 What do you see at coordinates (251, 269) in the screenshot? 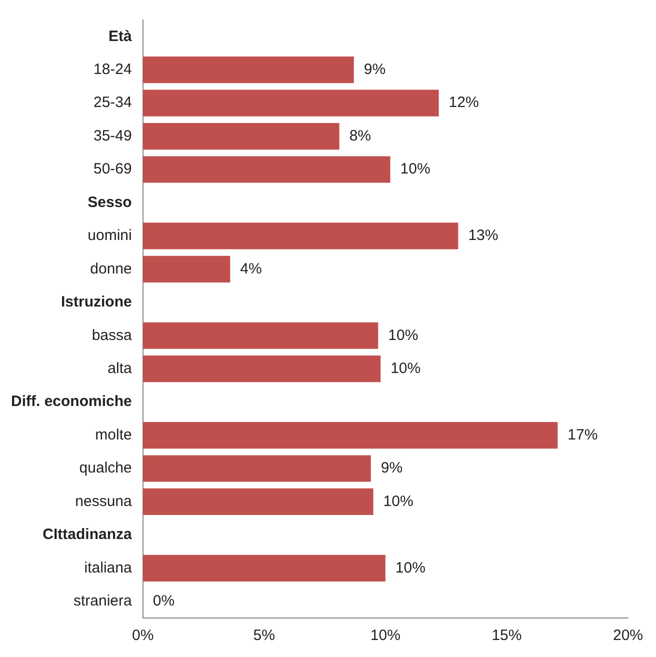
I see `data-label: 4%` at bounding box center [251, 269].